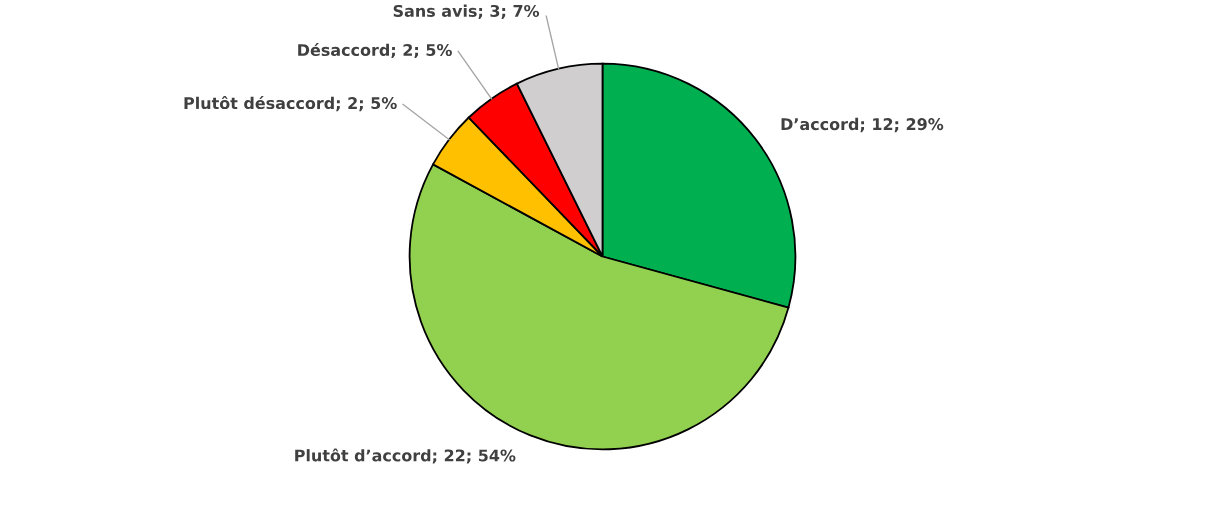  I want to click on slice-label: Sans avis; 3; 7%, so click(466, 12).